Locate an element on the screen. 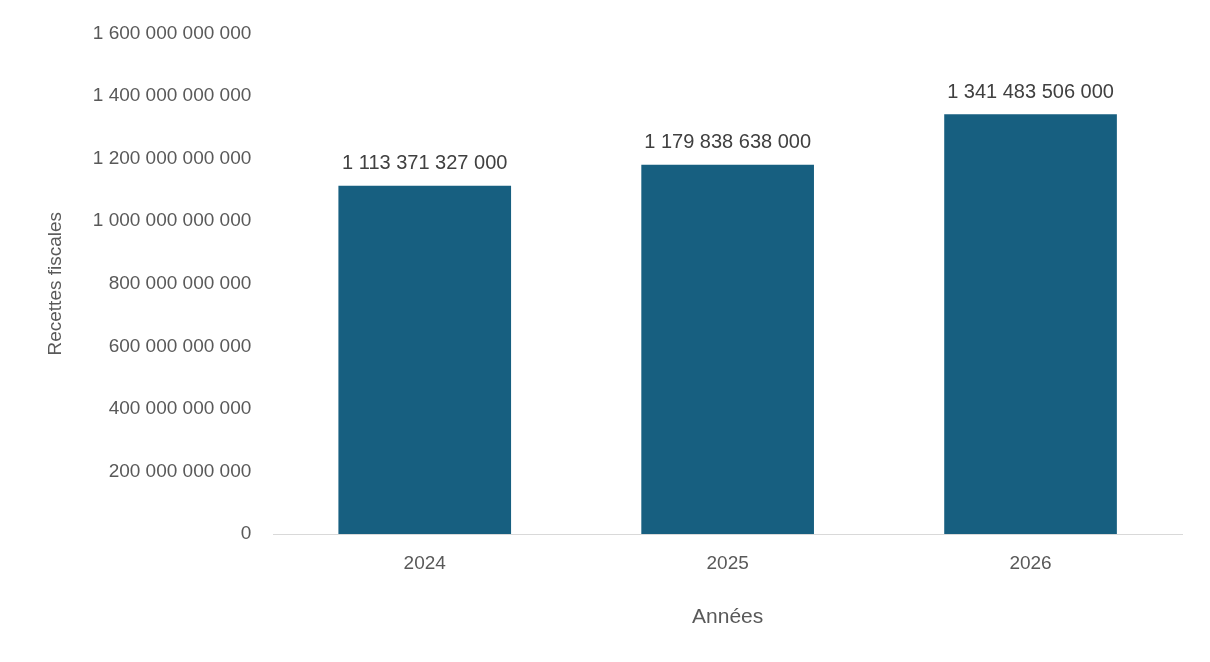 Image resolution: width=1210 pixels, height=662 pixels. y-tick-label: 1 000 000 000 000 is located at coordinates (172, 220).